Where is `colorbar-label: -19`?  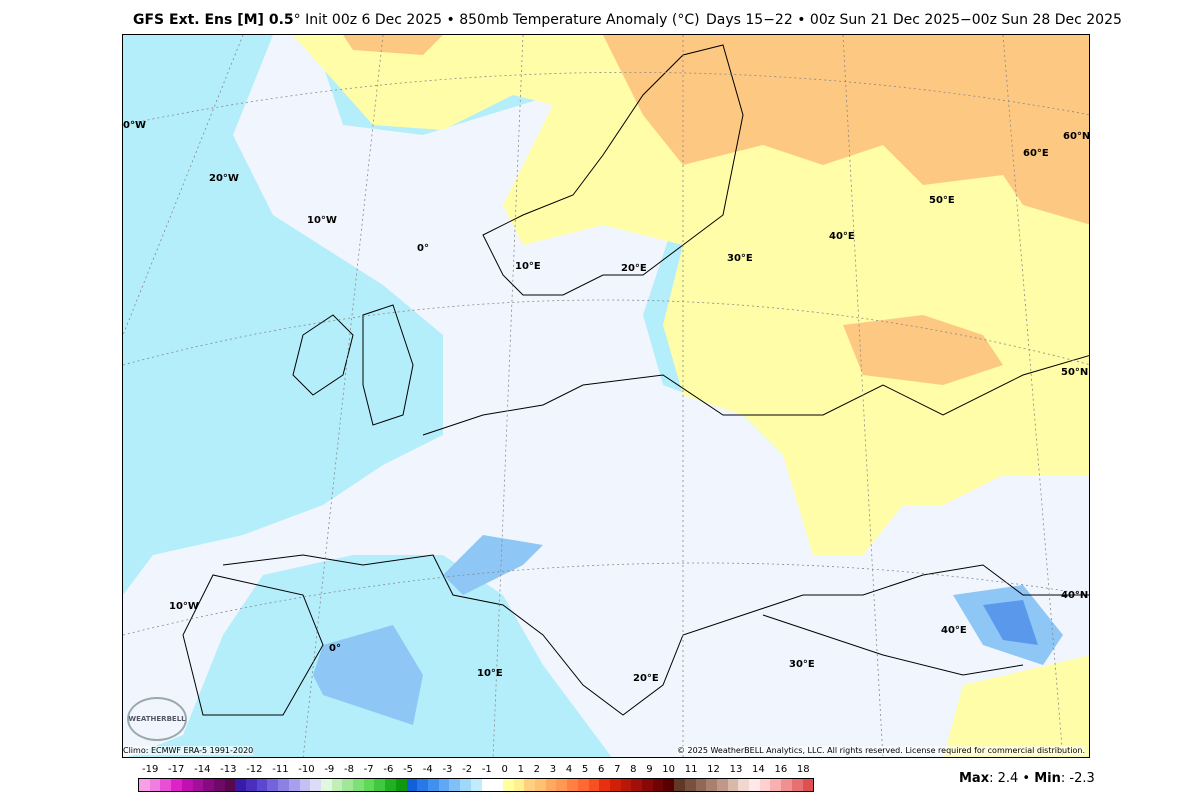
colorbar-label: -19 is located at coordinates (150, 769).